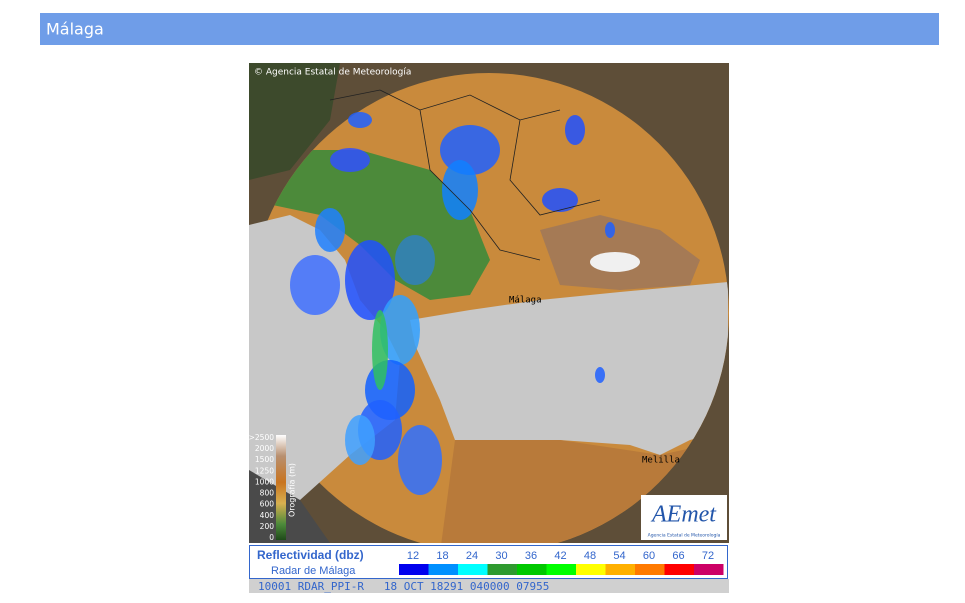  What do you see at coordinates (264, 448) in the screenshot?
I see `orography-label: 2000` at bounding box center [264, 448].